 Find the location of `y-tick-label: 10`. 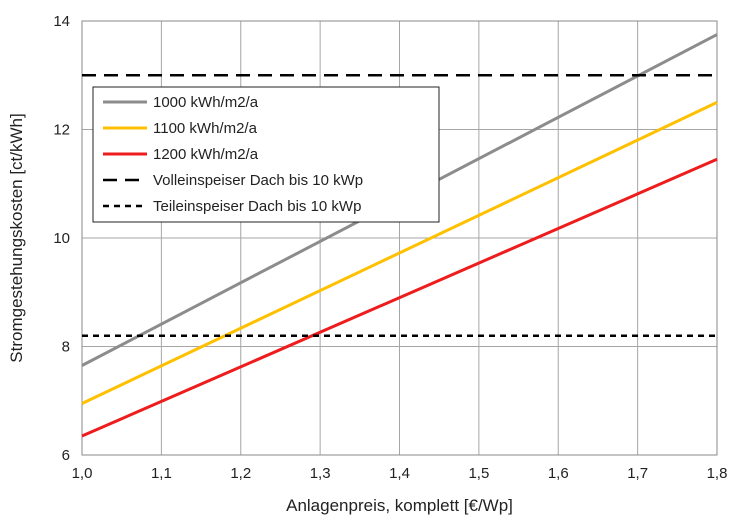

y-tick-label: 10 is located at coordinates (61, 238).